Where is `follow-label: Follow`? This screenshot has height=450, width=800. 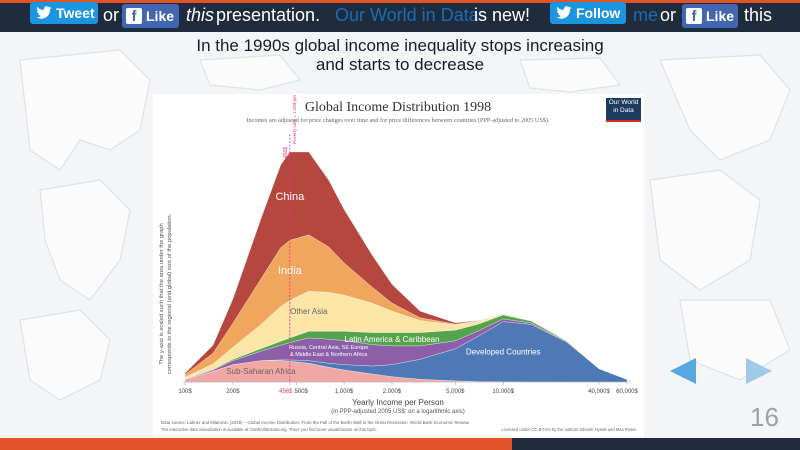
follow-label: Follow is located at coordinates (598, 13).